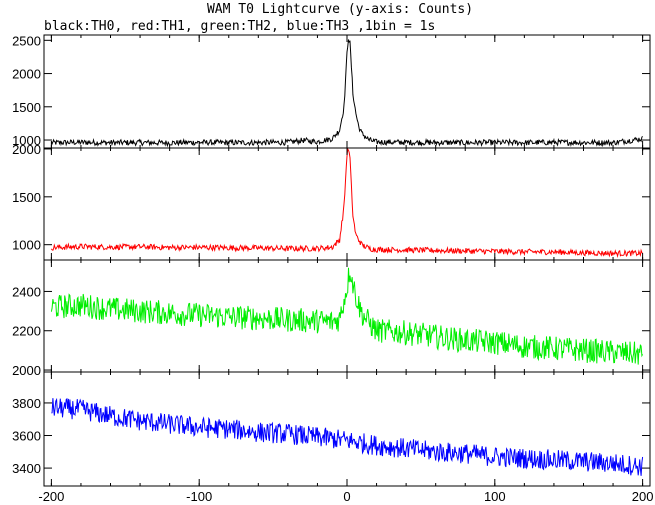 Image resolution: width=655 pixels, height=505 pixels. What do you see at coordinates (26, 403) in the screenshot?
I see `y-tick-label: 3800` at bounding box center [26, 403].